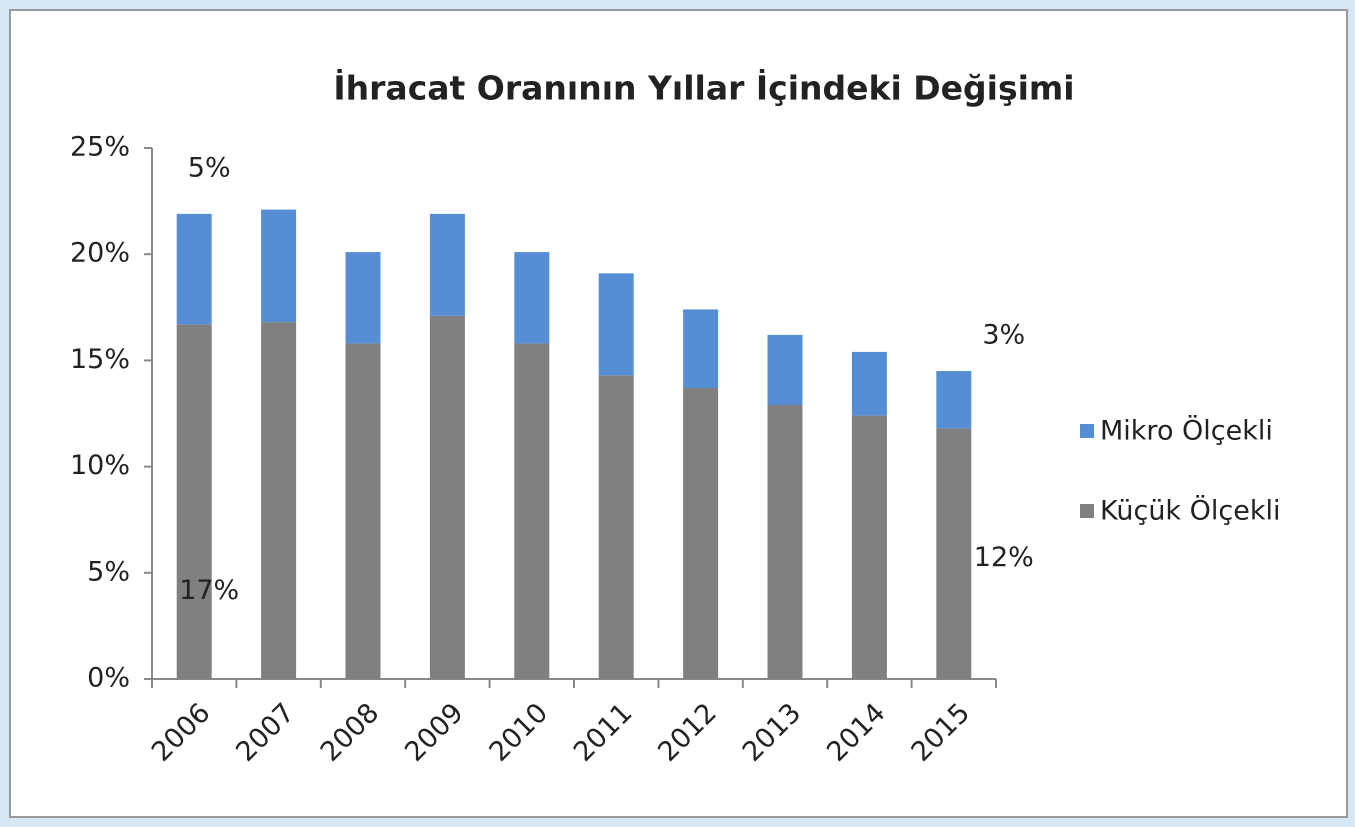 Image resolution: width=1355 pixels, height=827 pixels. Describe the element at coordinates (100, 147) in the screenshot. I see `y-tick-label: 25%` at that location.